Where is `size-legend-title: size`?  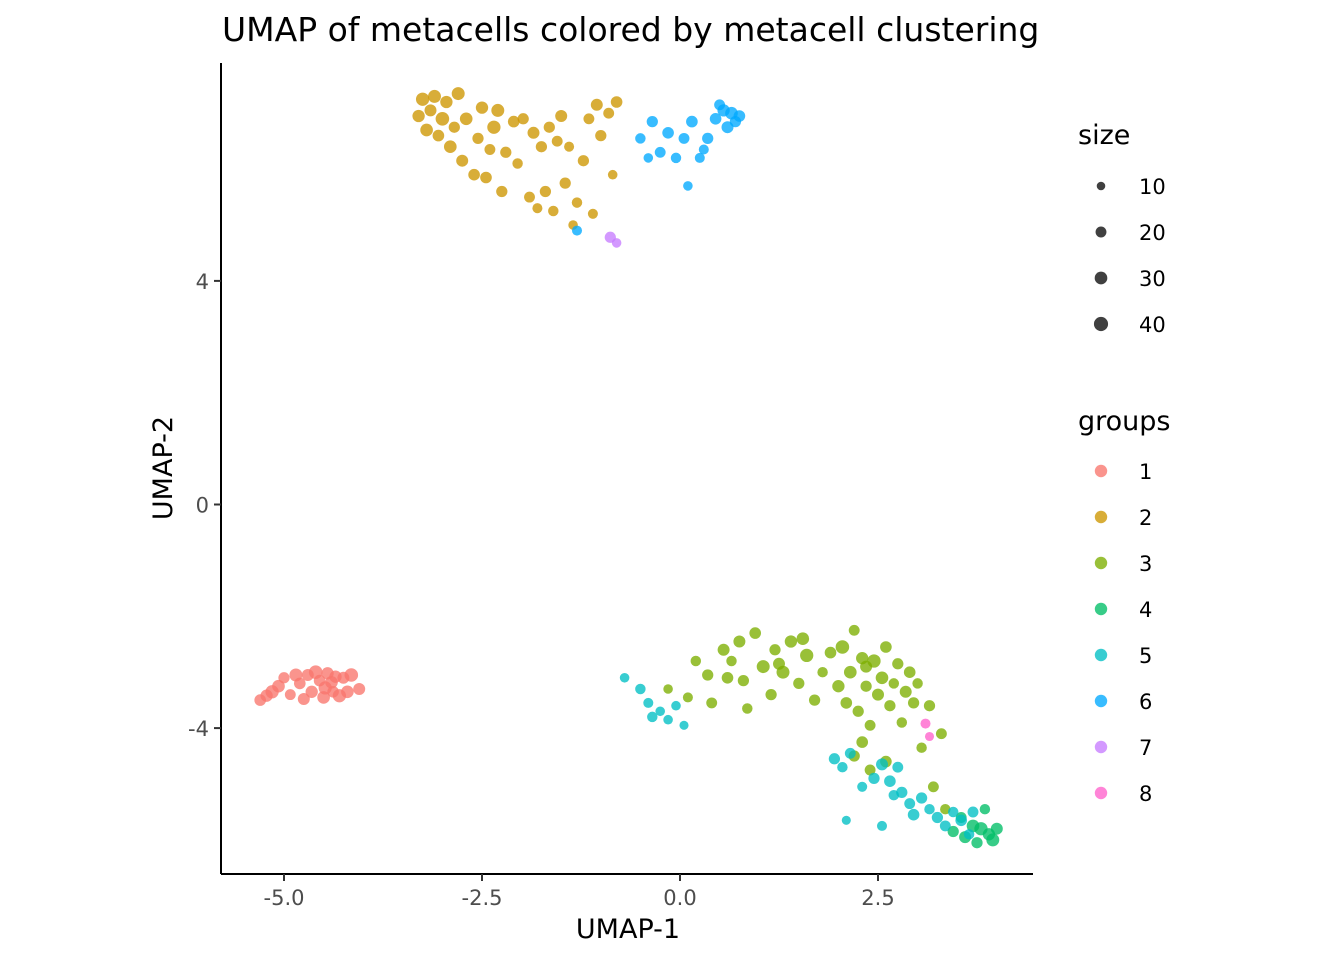
size-legend-title: size is located at coordinates (1104, 135).